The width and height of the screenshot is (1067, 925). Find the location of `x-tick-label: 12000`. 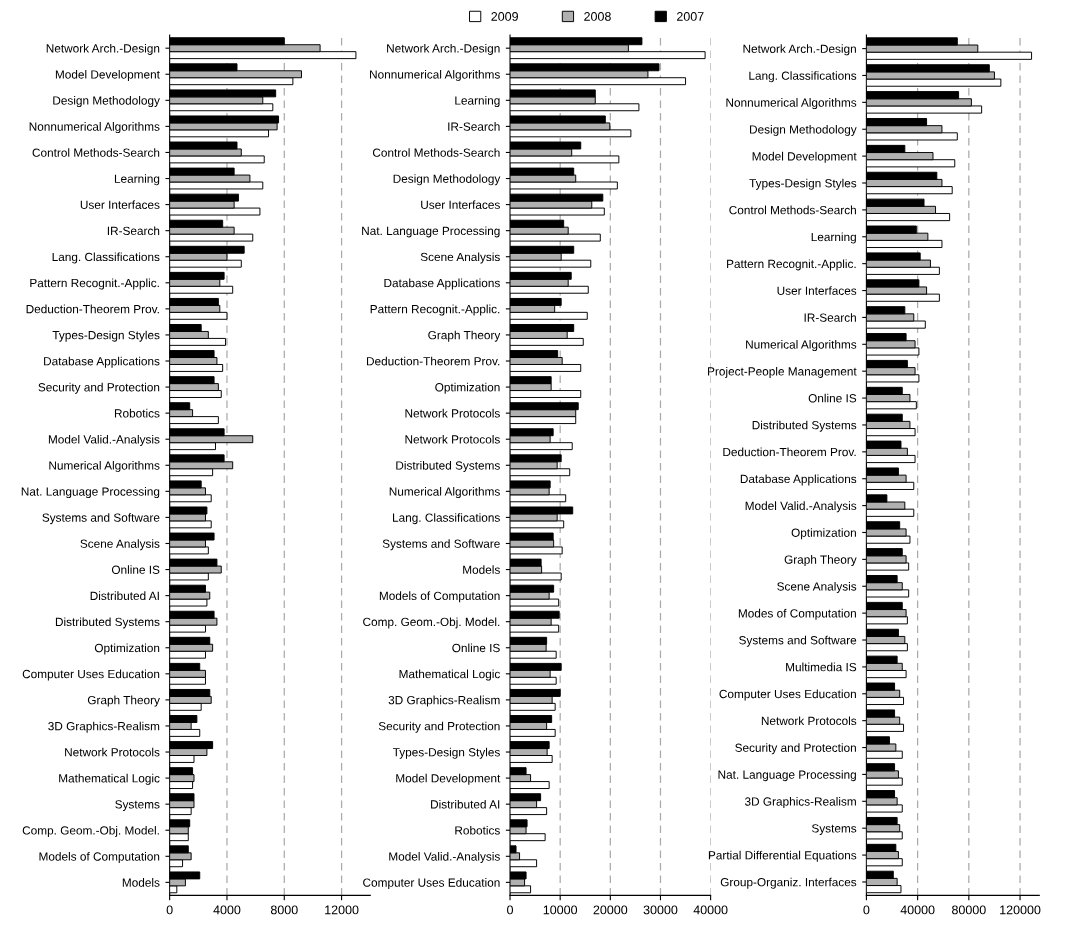

x-tick-label: 12000 is located at coordinates (342, 910).